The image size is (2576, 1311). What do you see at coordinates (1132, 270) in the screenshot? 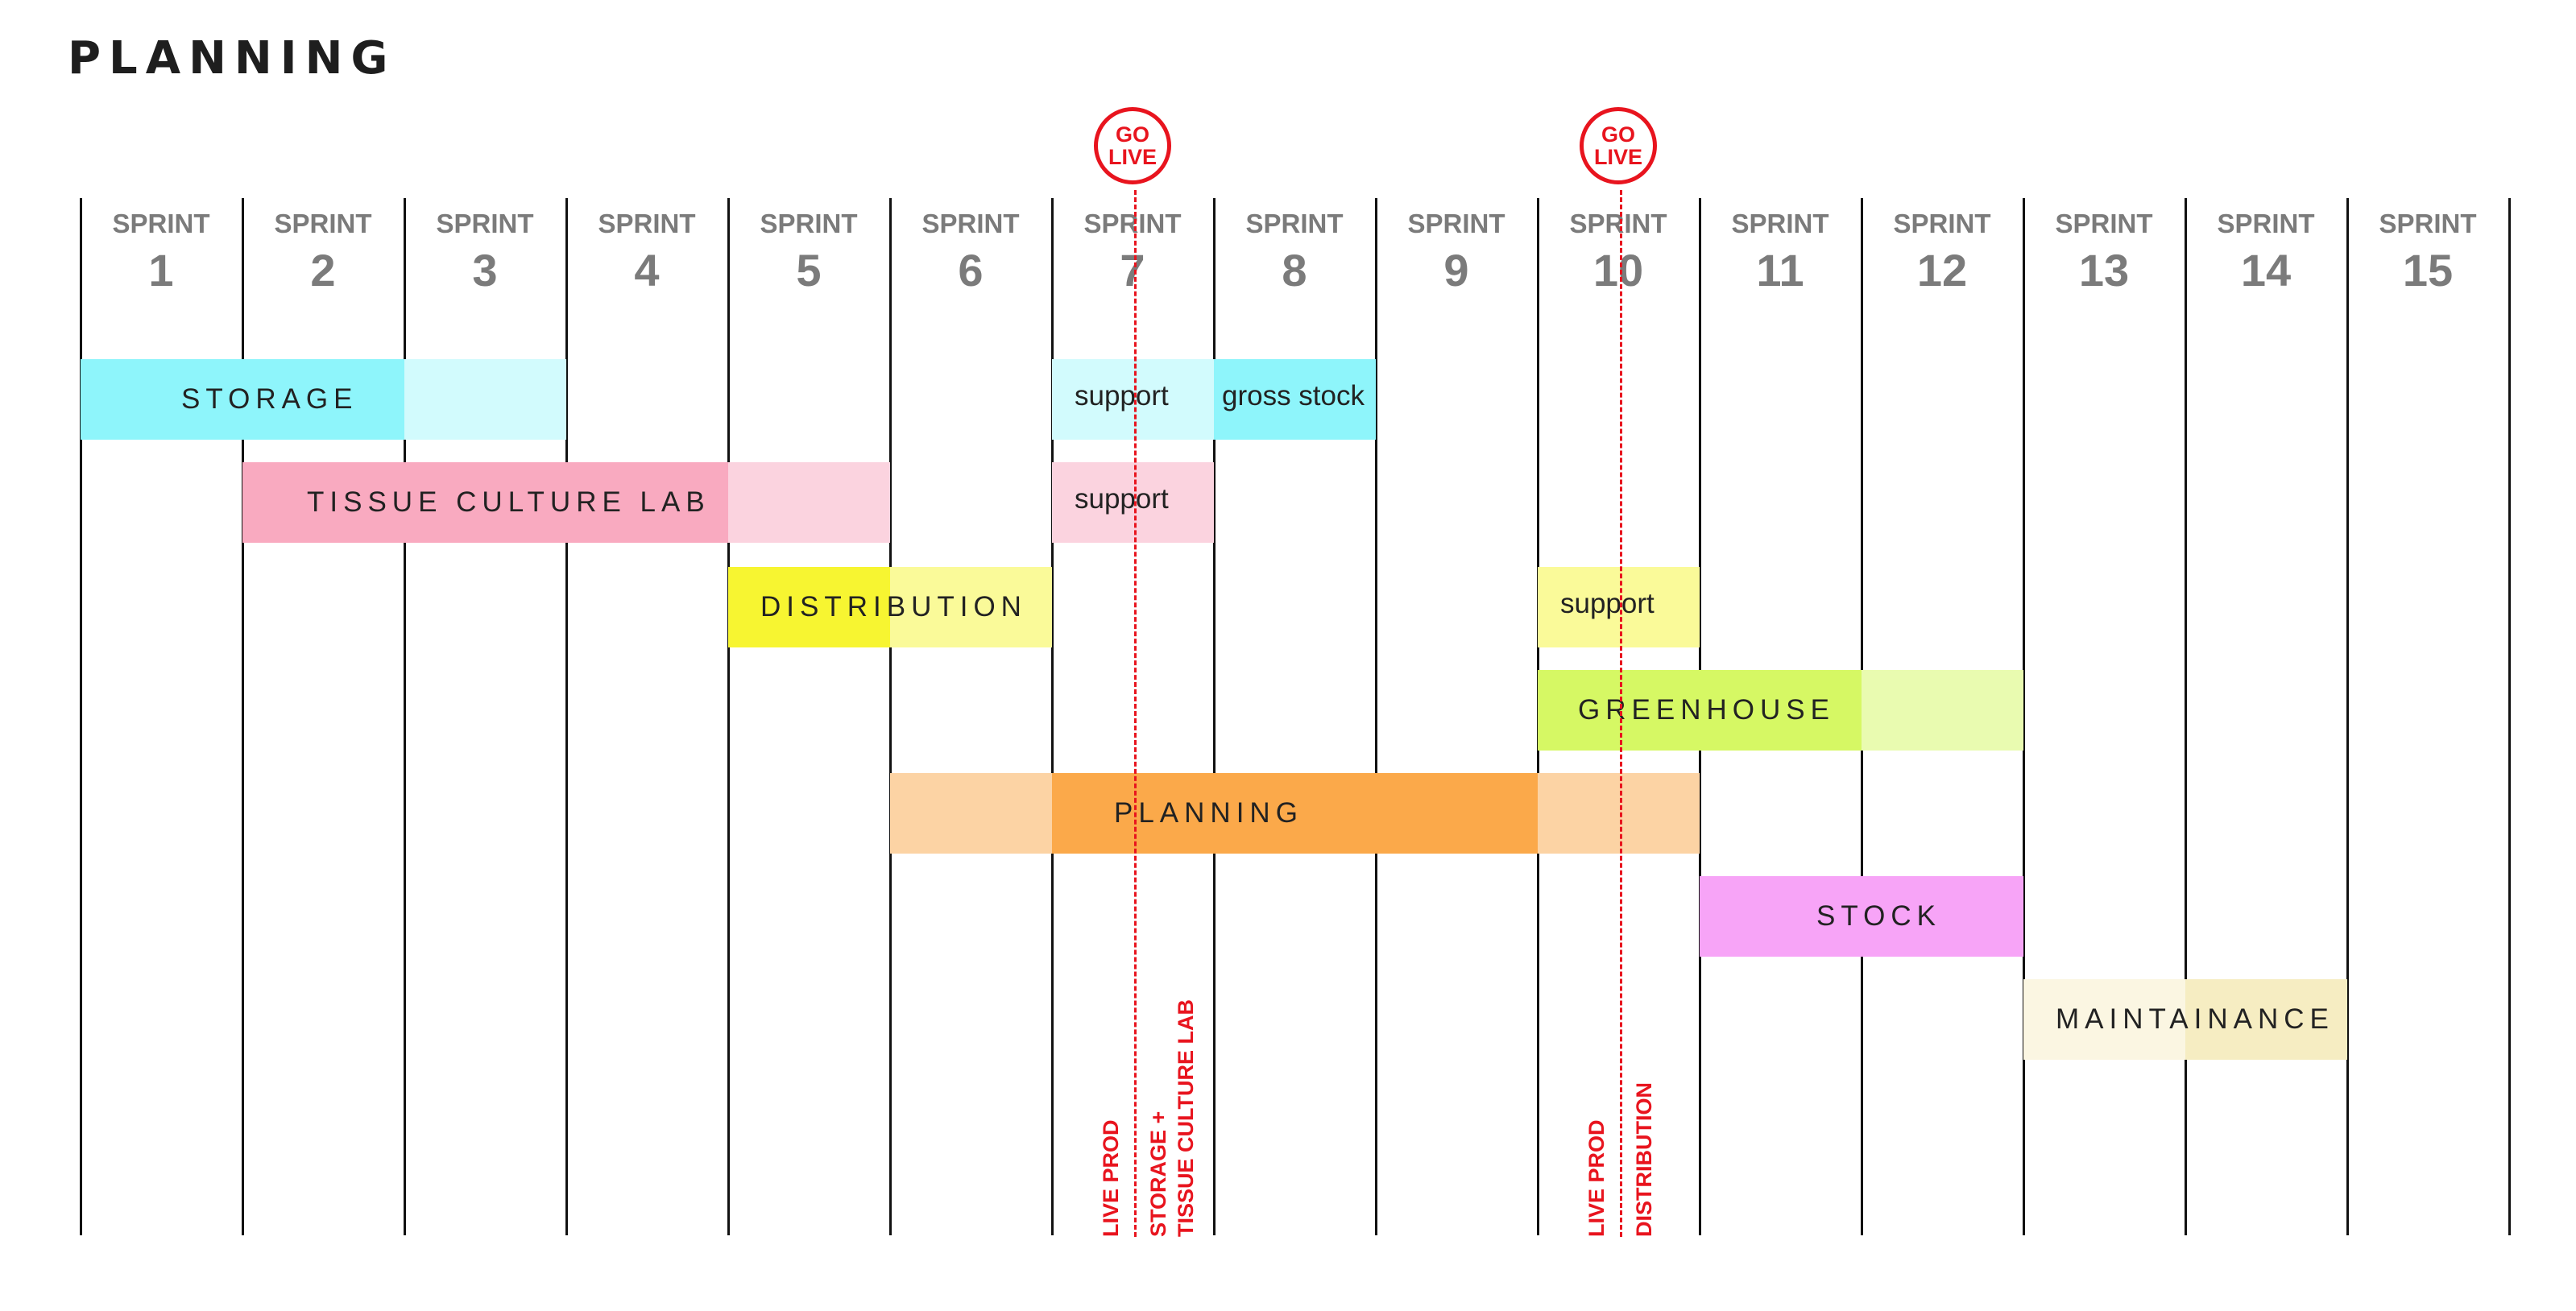
I see `sprint-header-number: 7` at bounding box center [1132, 270].